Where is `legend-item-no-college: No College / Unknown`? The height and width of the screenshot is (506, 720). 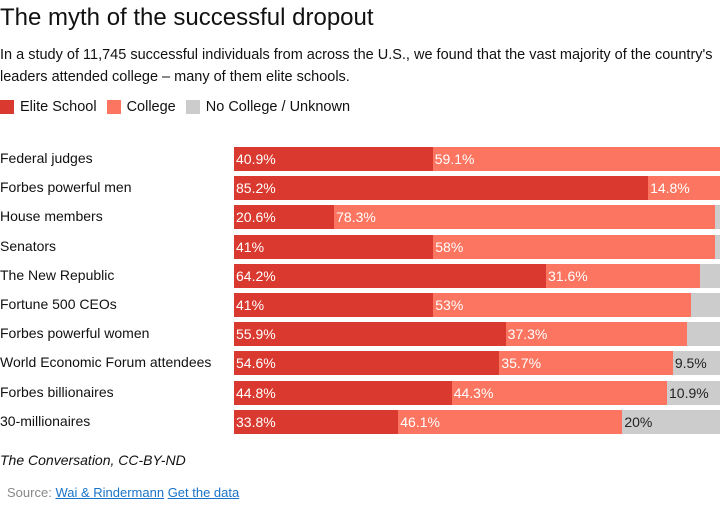 legend-item-no-college: No College / Unknown is located at coordinates (268, 107).